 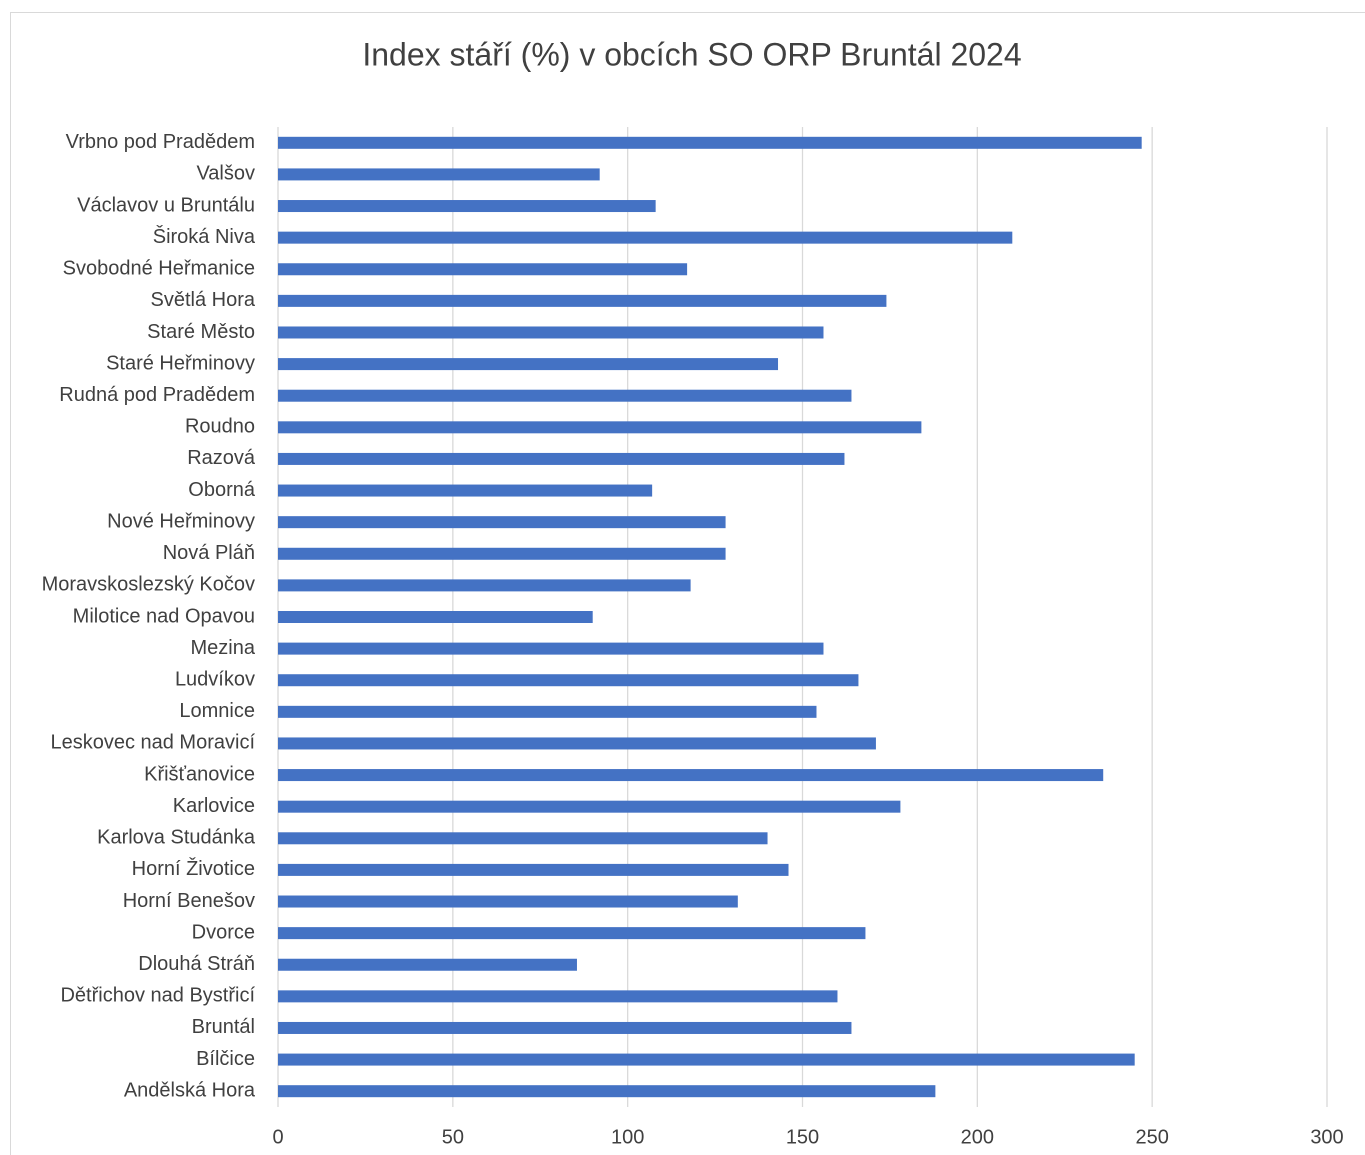 What do you see at coordinates (223, 648) in the screenshot?
I see `y-tick-label: Mezina` at bounding box center [223, 648].